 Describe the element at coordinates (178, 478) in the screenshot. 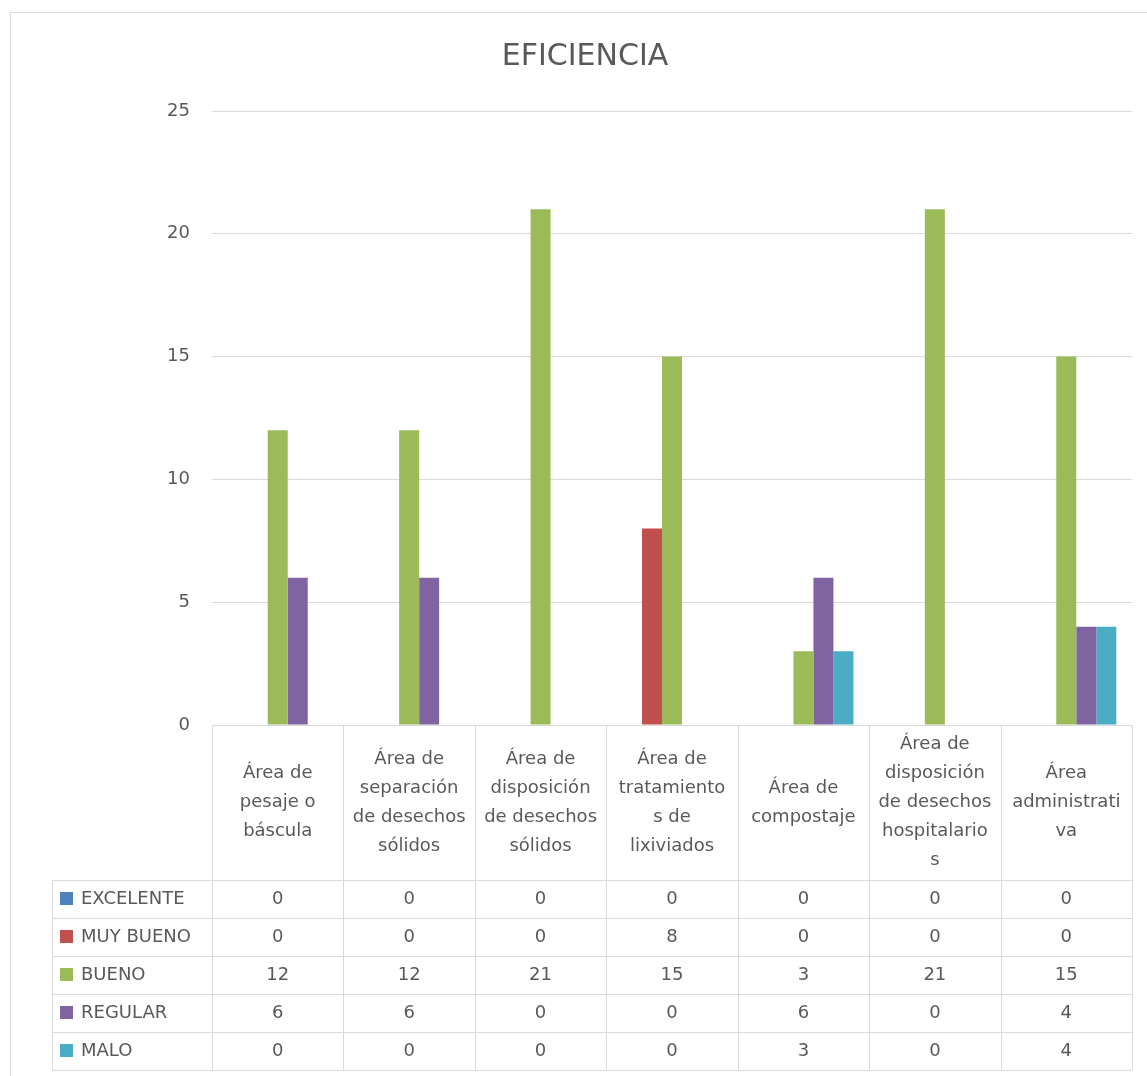

I see `y-tick-label: 10` at that location.